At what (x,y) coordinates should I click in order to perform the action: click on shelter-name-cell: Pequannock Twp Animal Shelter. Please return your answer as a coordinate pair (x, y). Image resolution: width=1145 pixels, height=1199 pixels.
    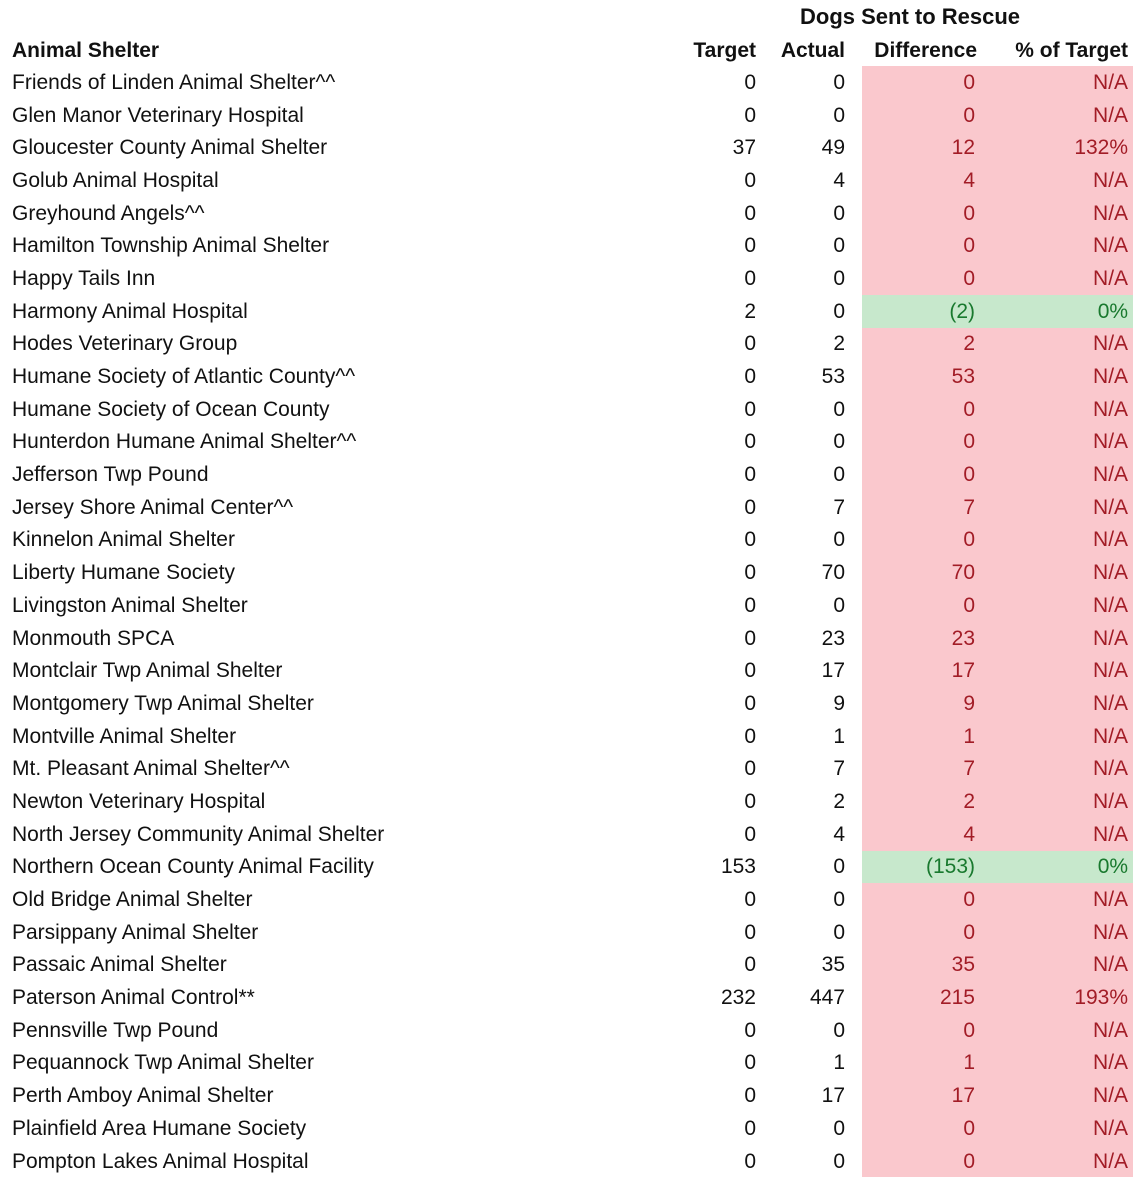
    Looking at the image, I should click on (163, 1063).